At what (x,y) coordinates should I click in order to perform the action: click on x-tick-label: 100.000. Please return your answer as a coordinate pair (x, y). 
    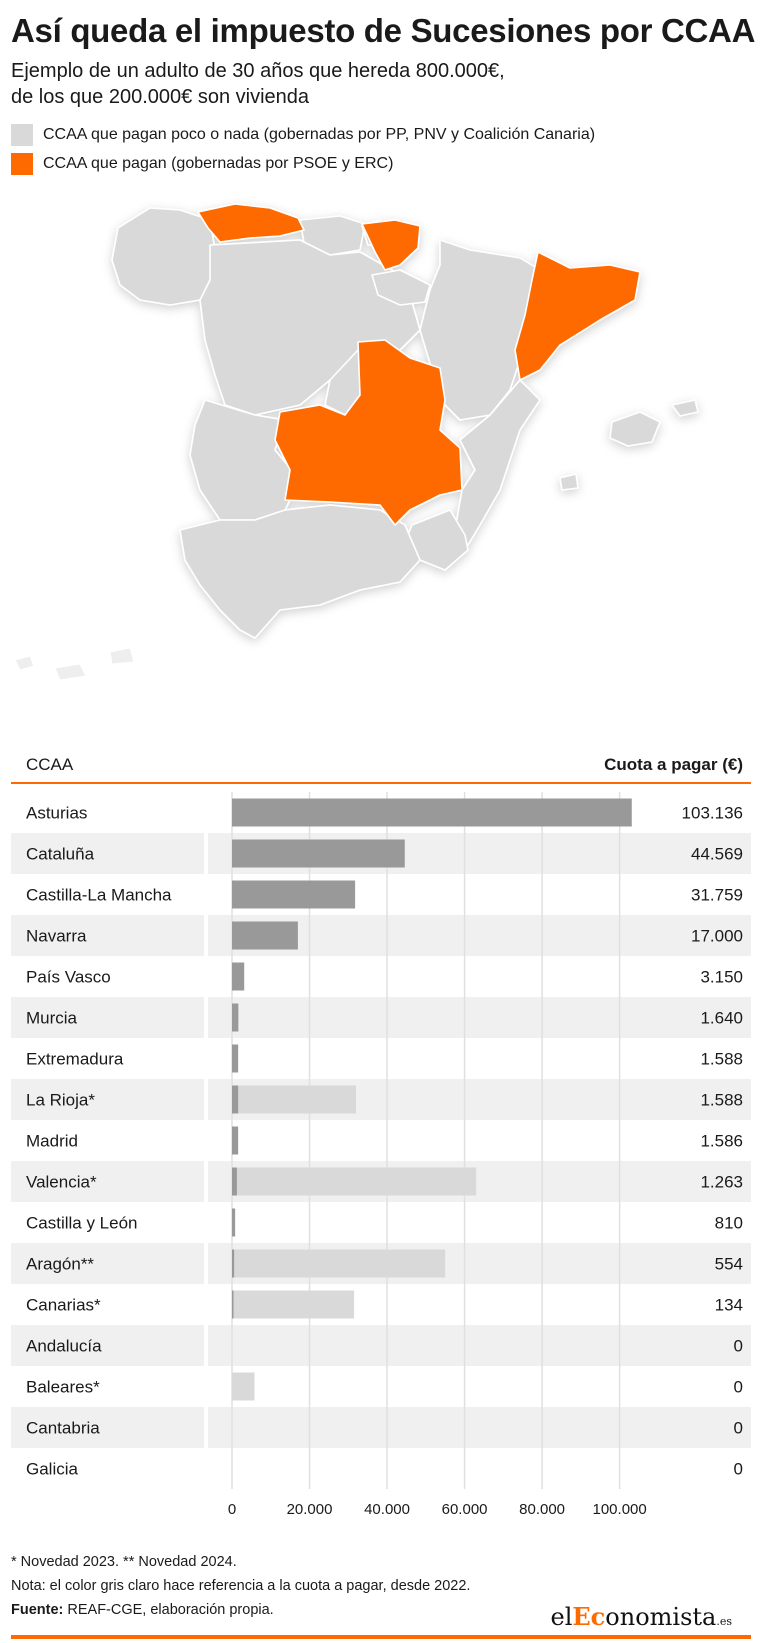
    Looking at the image, I should click on (620, 1509).